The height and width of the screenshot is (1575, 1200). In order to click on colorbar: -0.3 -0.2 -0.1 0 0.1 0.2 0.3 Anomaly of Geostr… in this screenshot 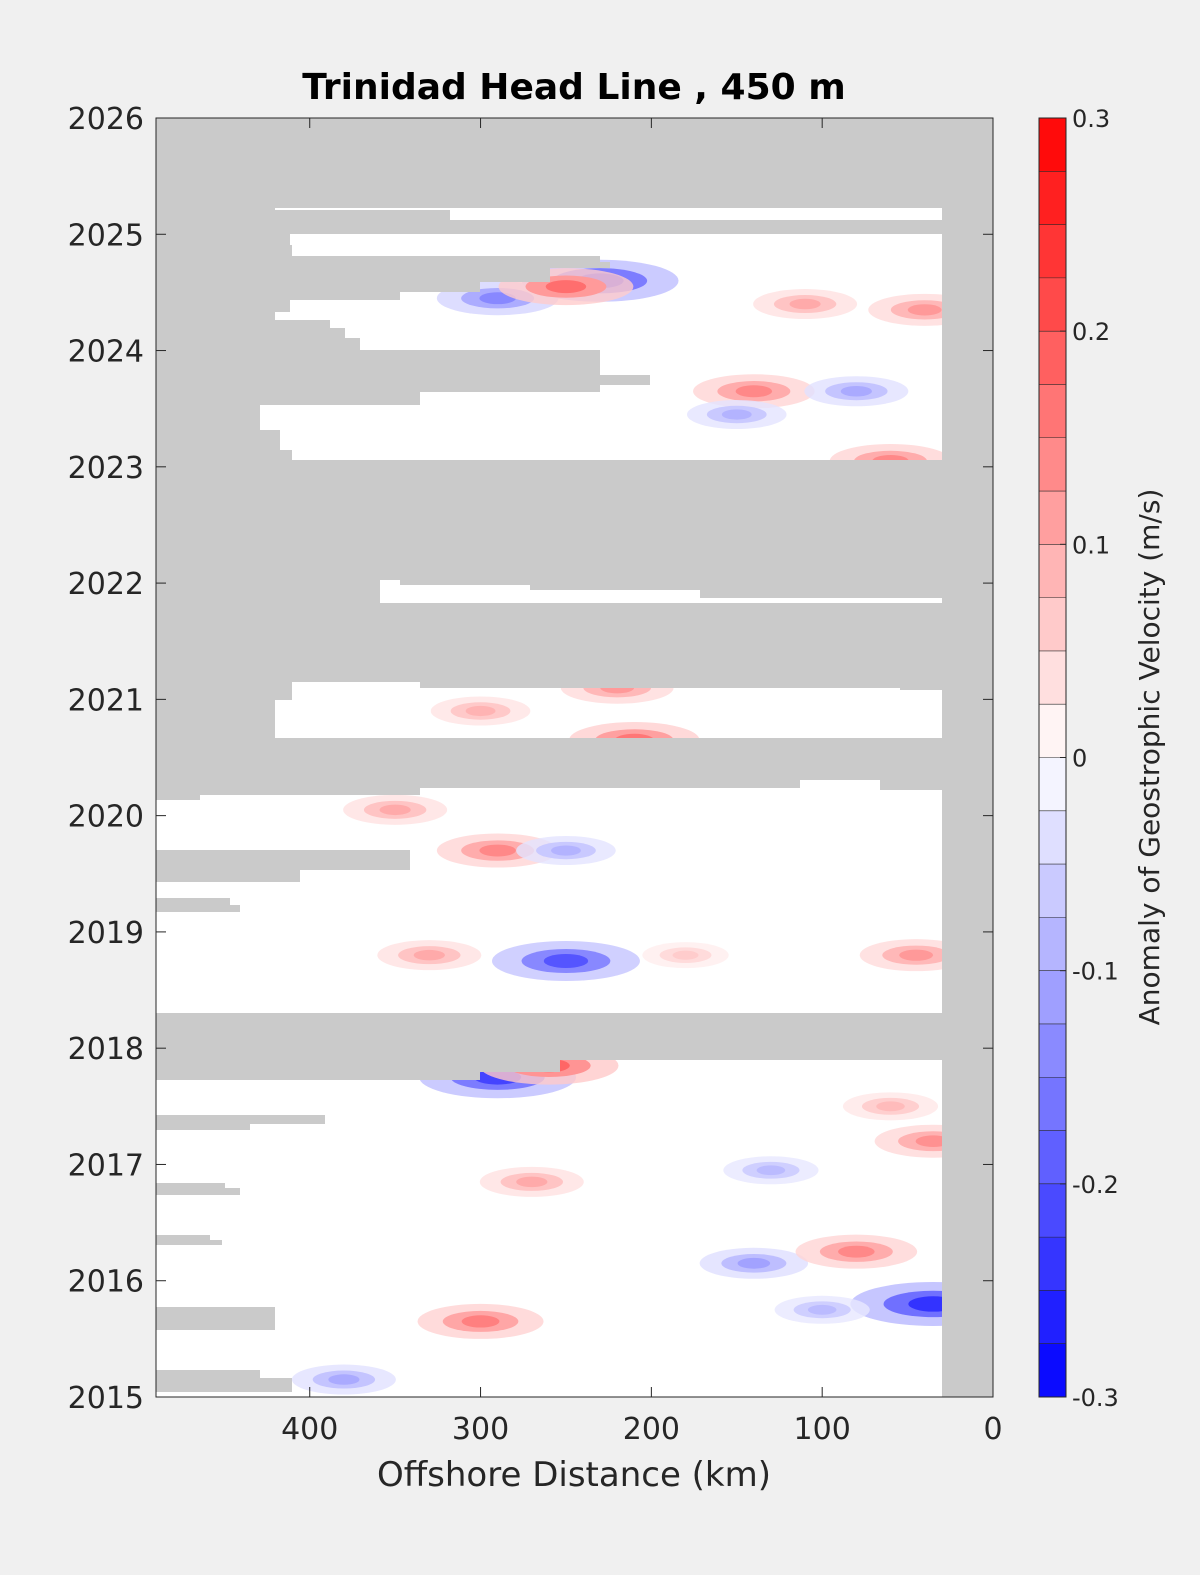, I will do `click(1102, 758)`.